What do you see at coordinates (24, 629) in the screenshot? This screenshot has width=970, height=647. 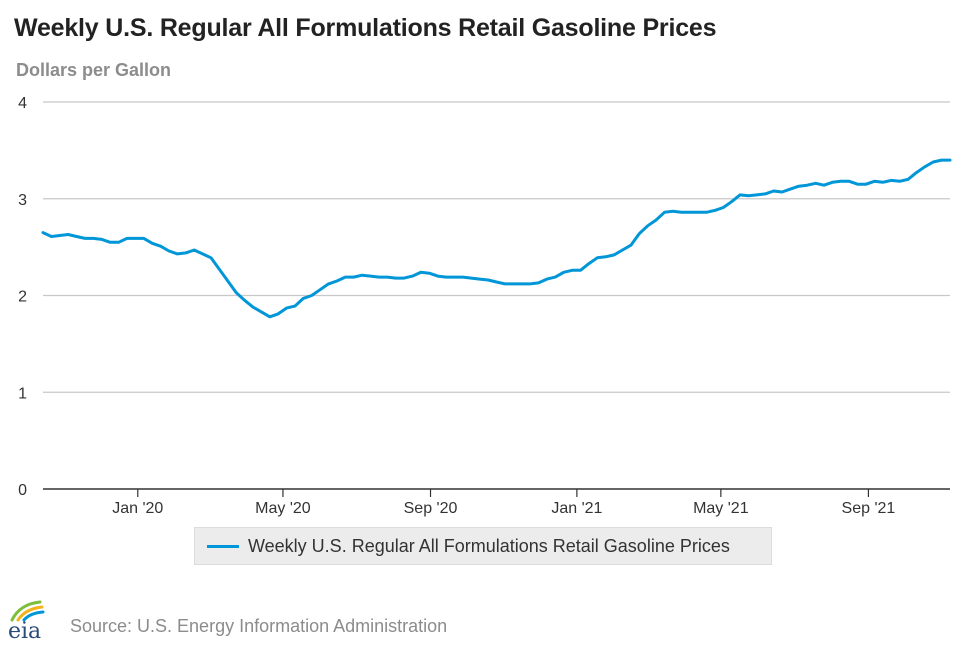 I see `svg-text: eia` at bounding box center [24, 629].